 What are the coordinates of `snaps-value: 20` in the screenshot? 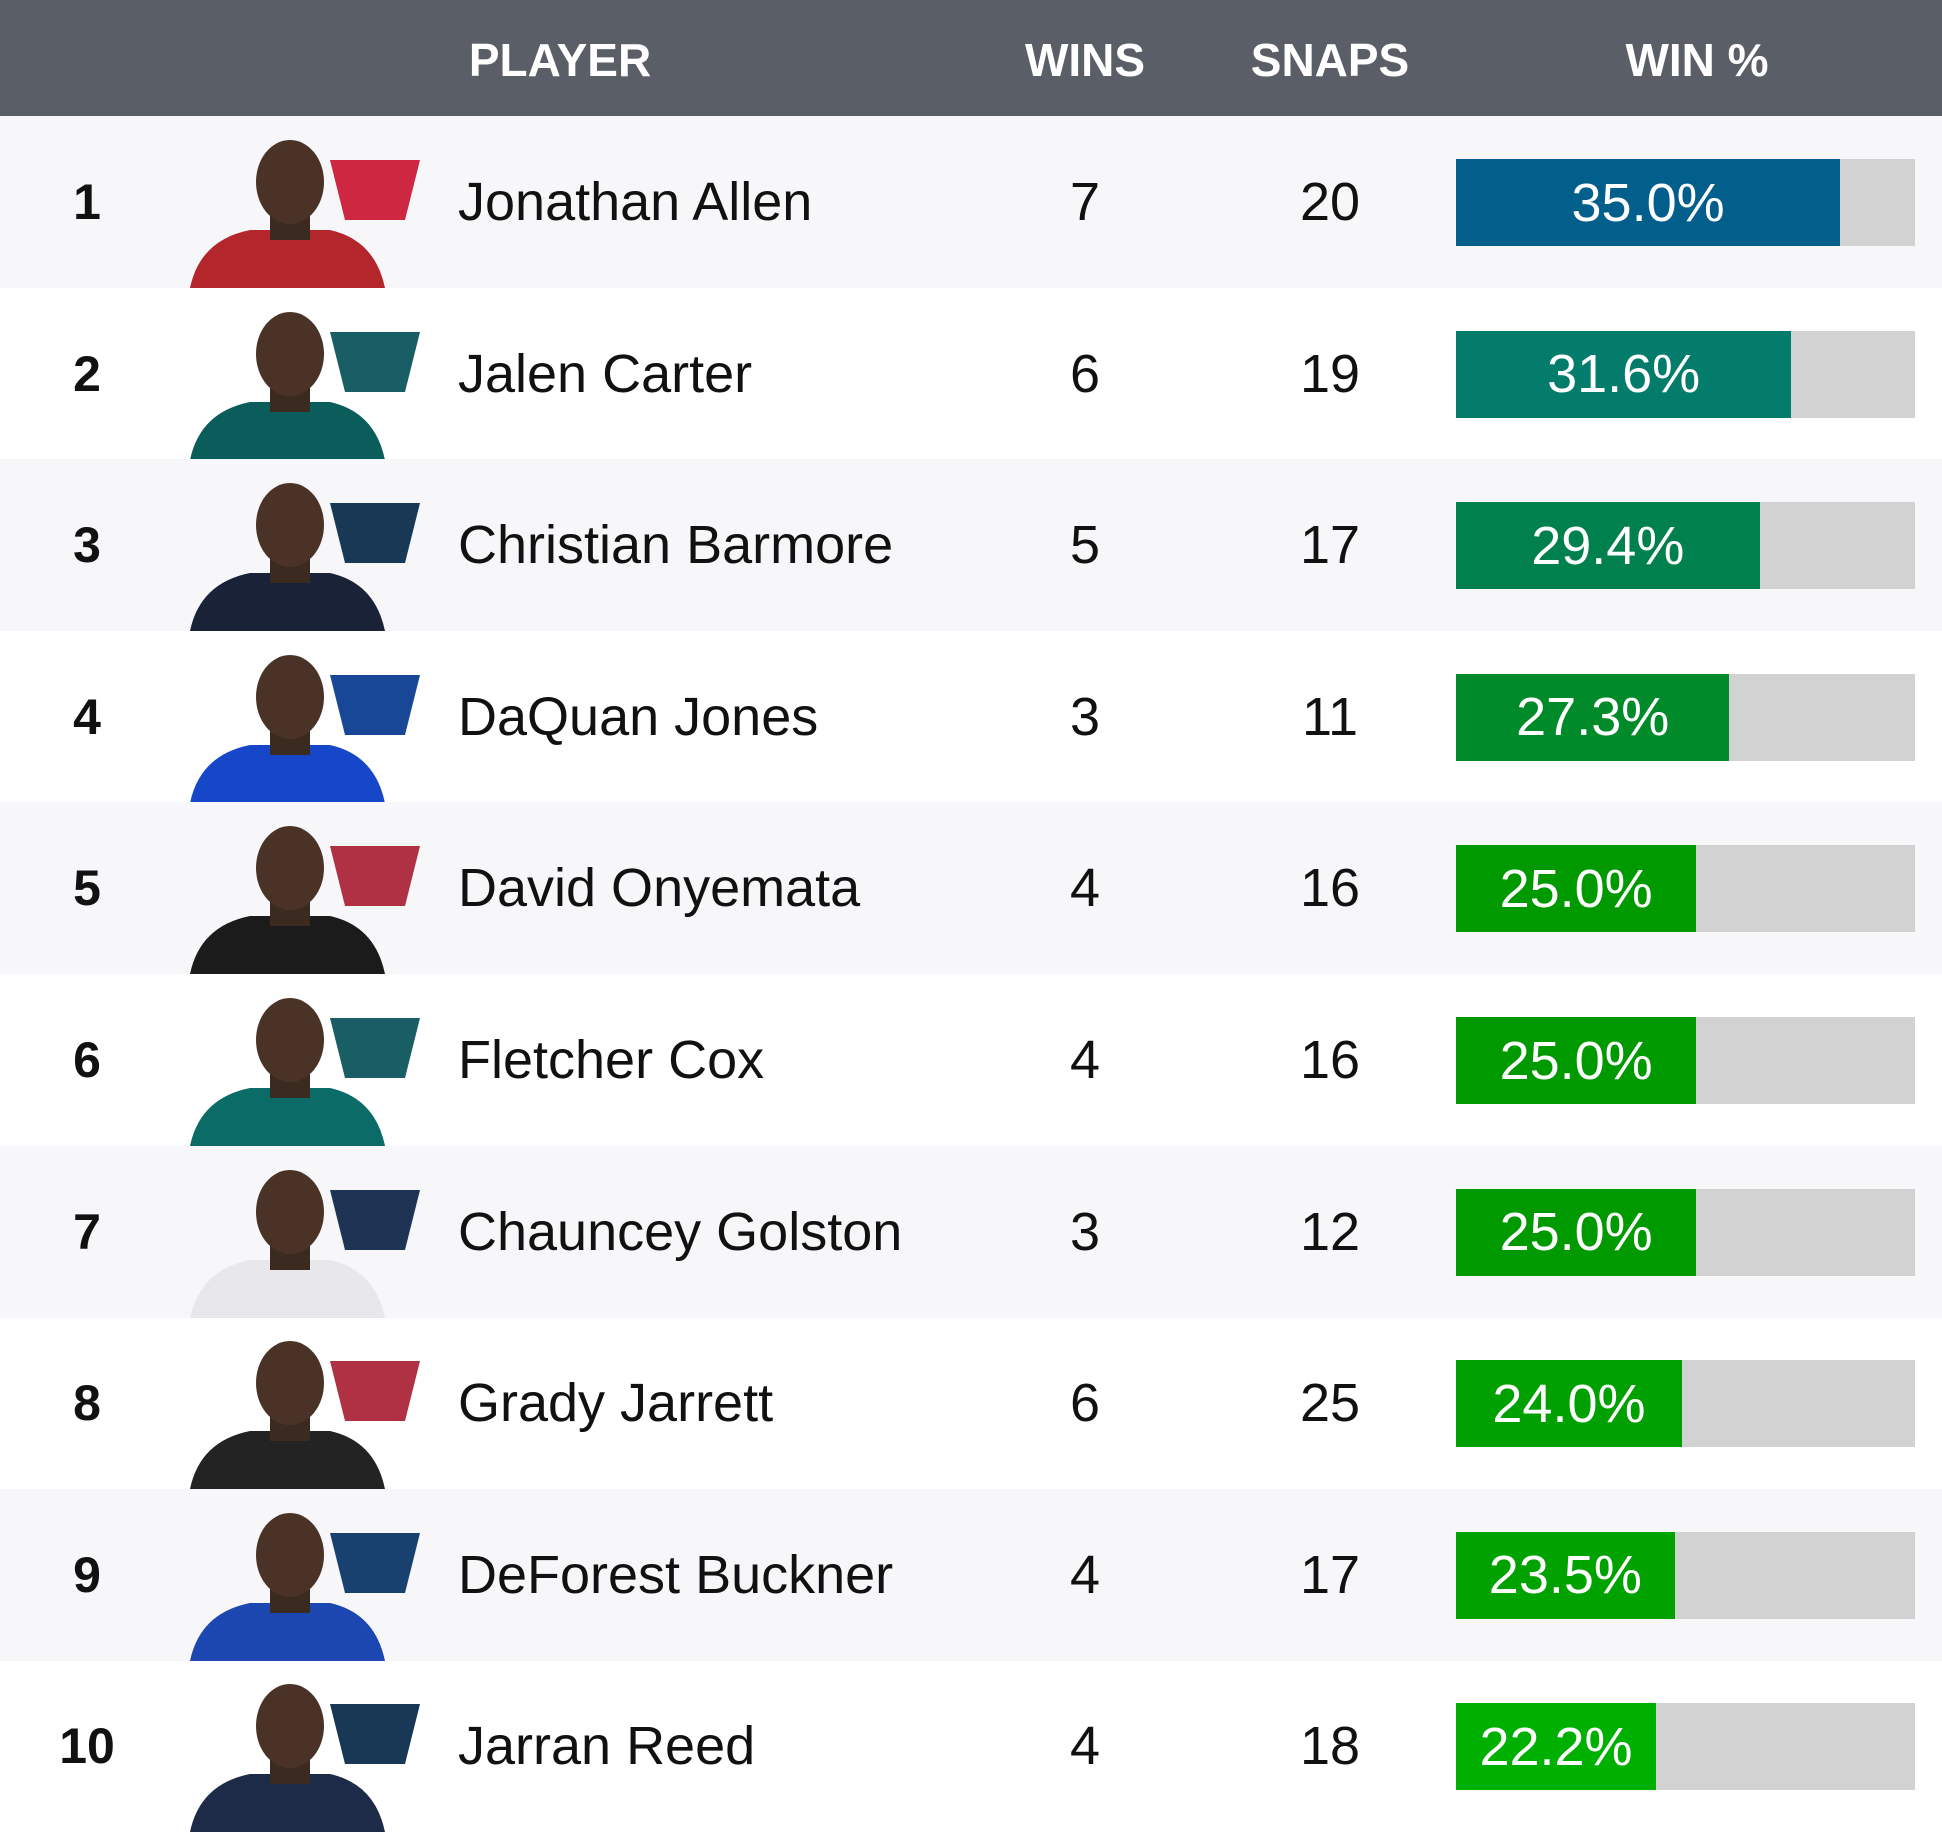 It's located at (1330, 202).